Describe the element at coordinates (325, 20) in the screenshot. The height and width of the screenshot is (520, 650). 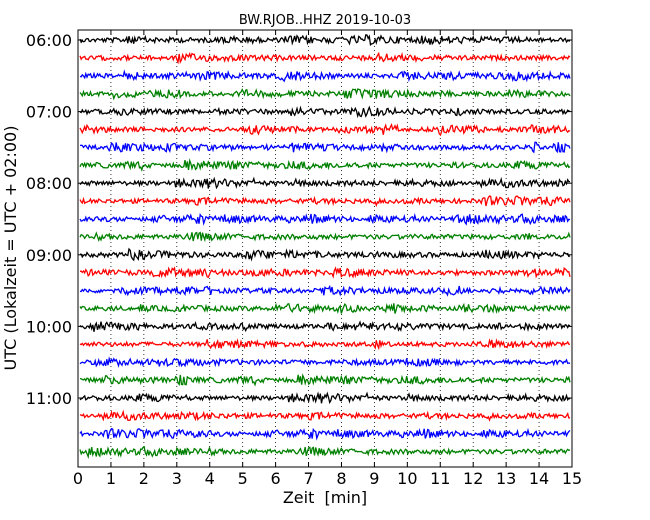
I see `chart-title: BW.RJOB..HHZ 2019-10-03` at that location.